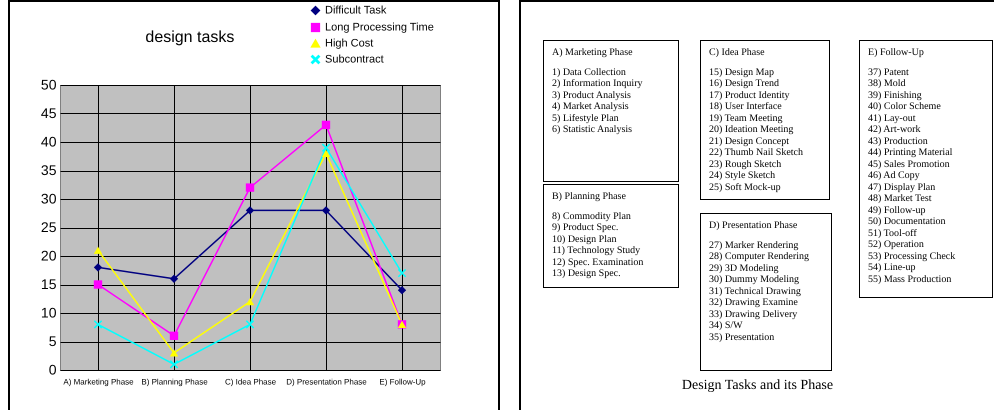  Describe the element at coordinates (327, 382) in the screenshot. I see `x-tick-label: D) Presentation Phase` at that location.